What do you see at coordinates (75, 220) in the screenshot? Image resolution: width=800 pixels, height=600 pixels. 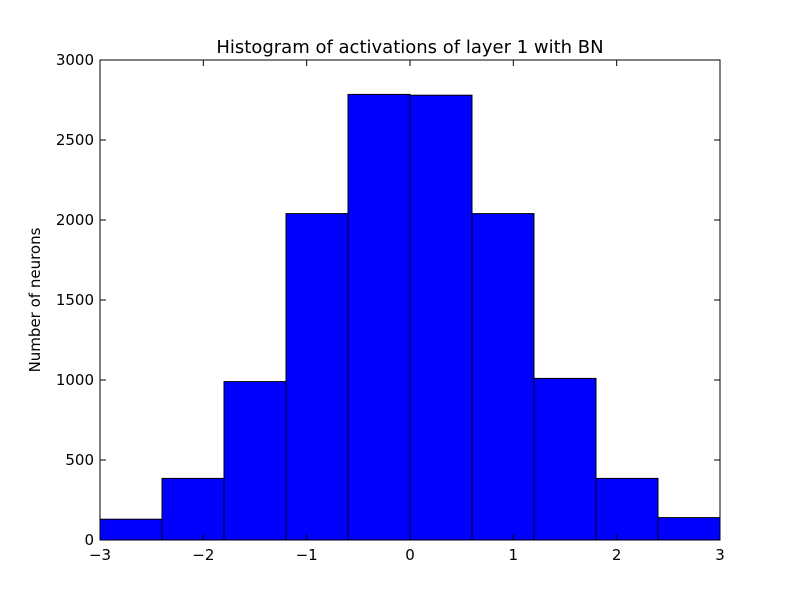 I see `y-tick-label: 2000` at bounding box center [75, 220].